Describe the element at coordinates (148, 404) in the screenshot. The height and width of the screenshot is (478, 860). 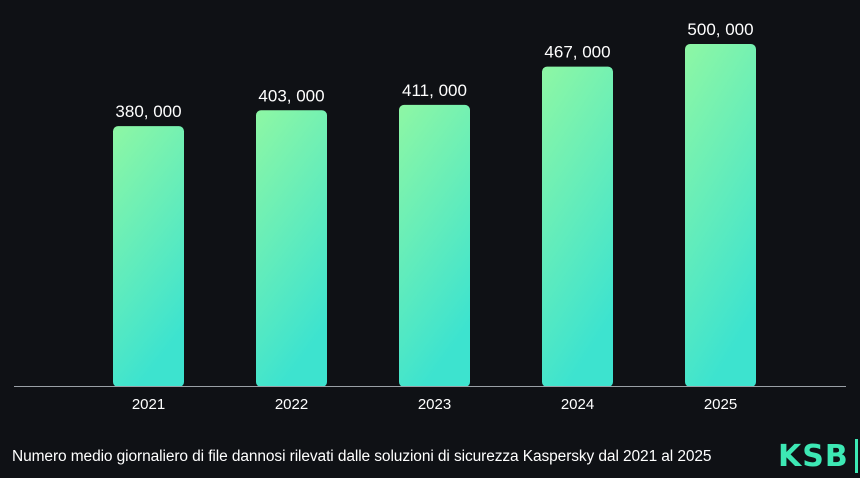
I see `x-tick-label-2021: 2021` at that location.